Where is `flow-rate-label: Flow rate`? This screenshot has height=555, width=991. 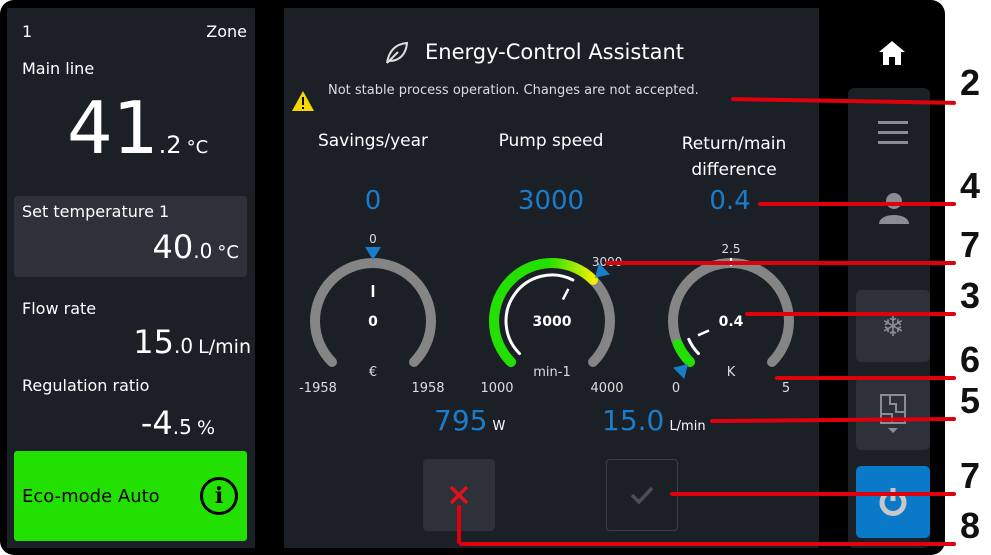
flow-rate-label: Flow rate is located at coordinates (59, 308).